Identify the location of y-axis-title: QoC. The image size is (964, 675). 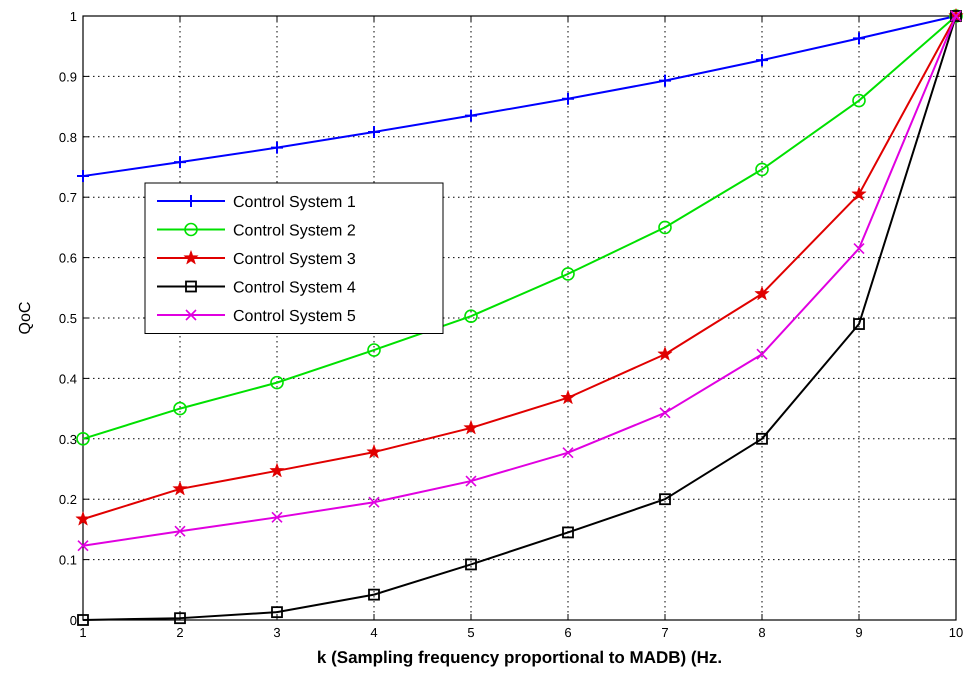
(25, 318).